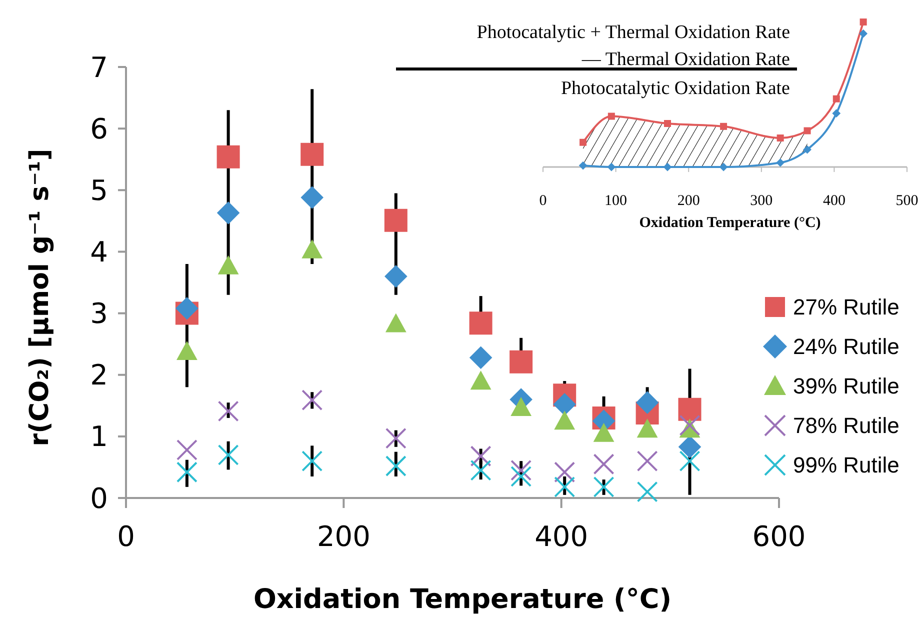 The width and height of the screenshot is (924, 628). I want to click on y-tick-label: 4, so click(99, 252).